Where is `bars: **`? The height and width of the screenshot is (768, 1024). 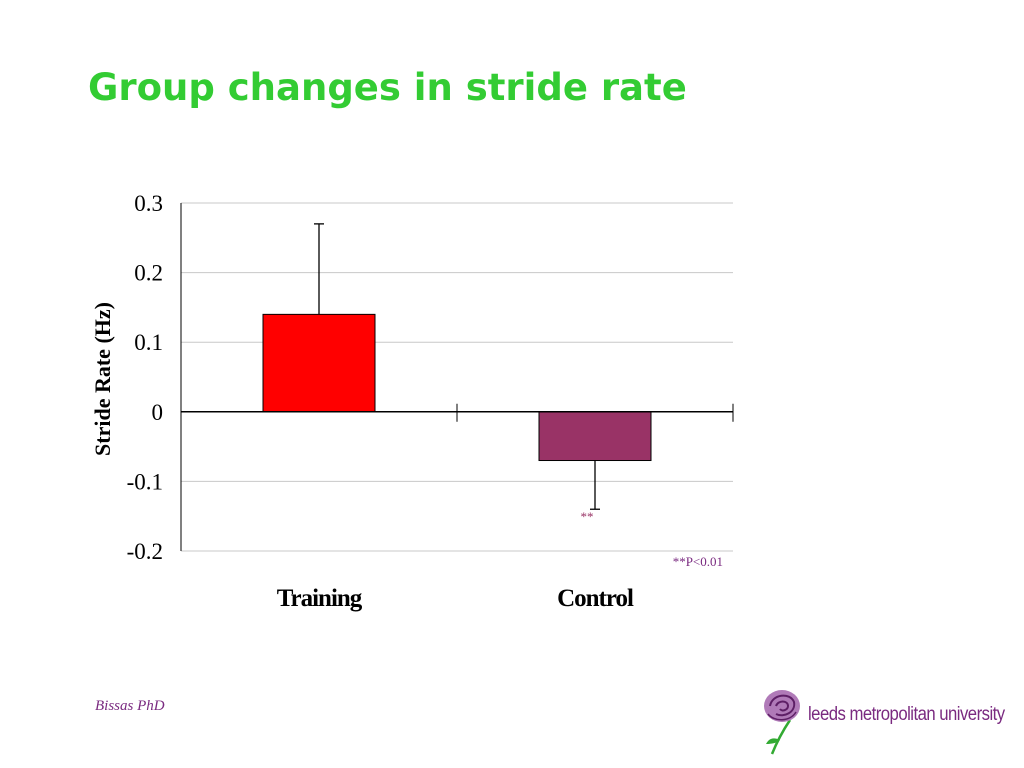
bars: ** is located at coordinates (457, 373).